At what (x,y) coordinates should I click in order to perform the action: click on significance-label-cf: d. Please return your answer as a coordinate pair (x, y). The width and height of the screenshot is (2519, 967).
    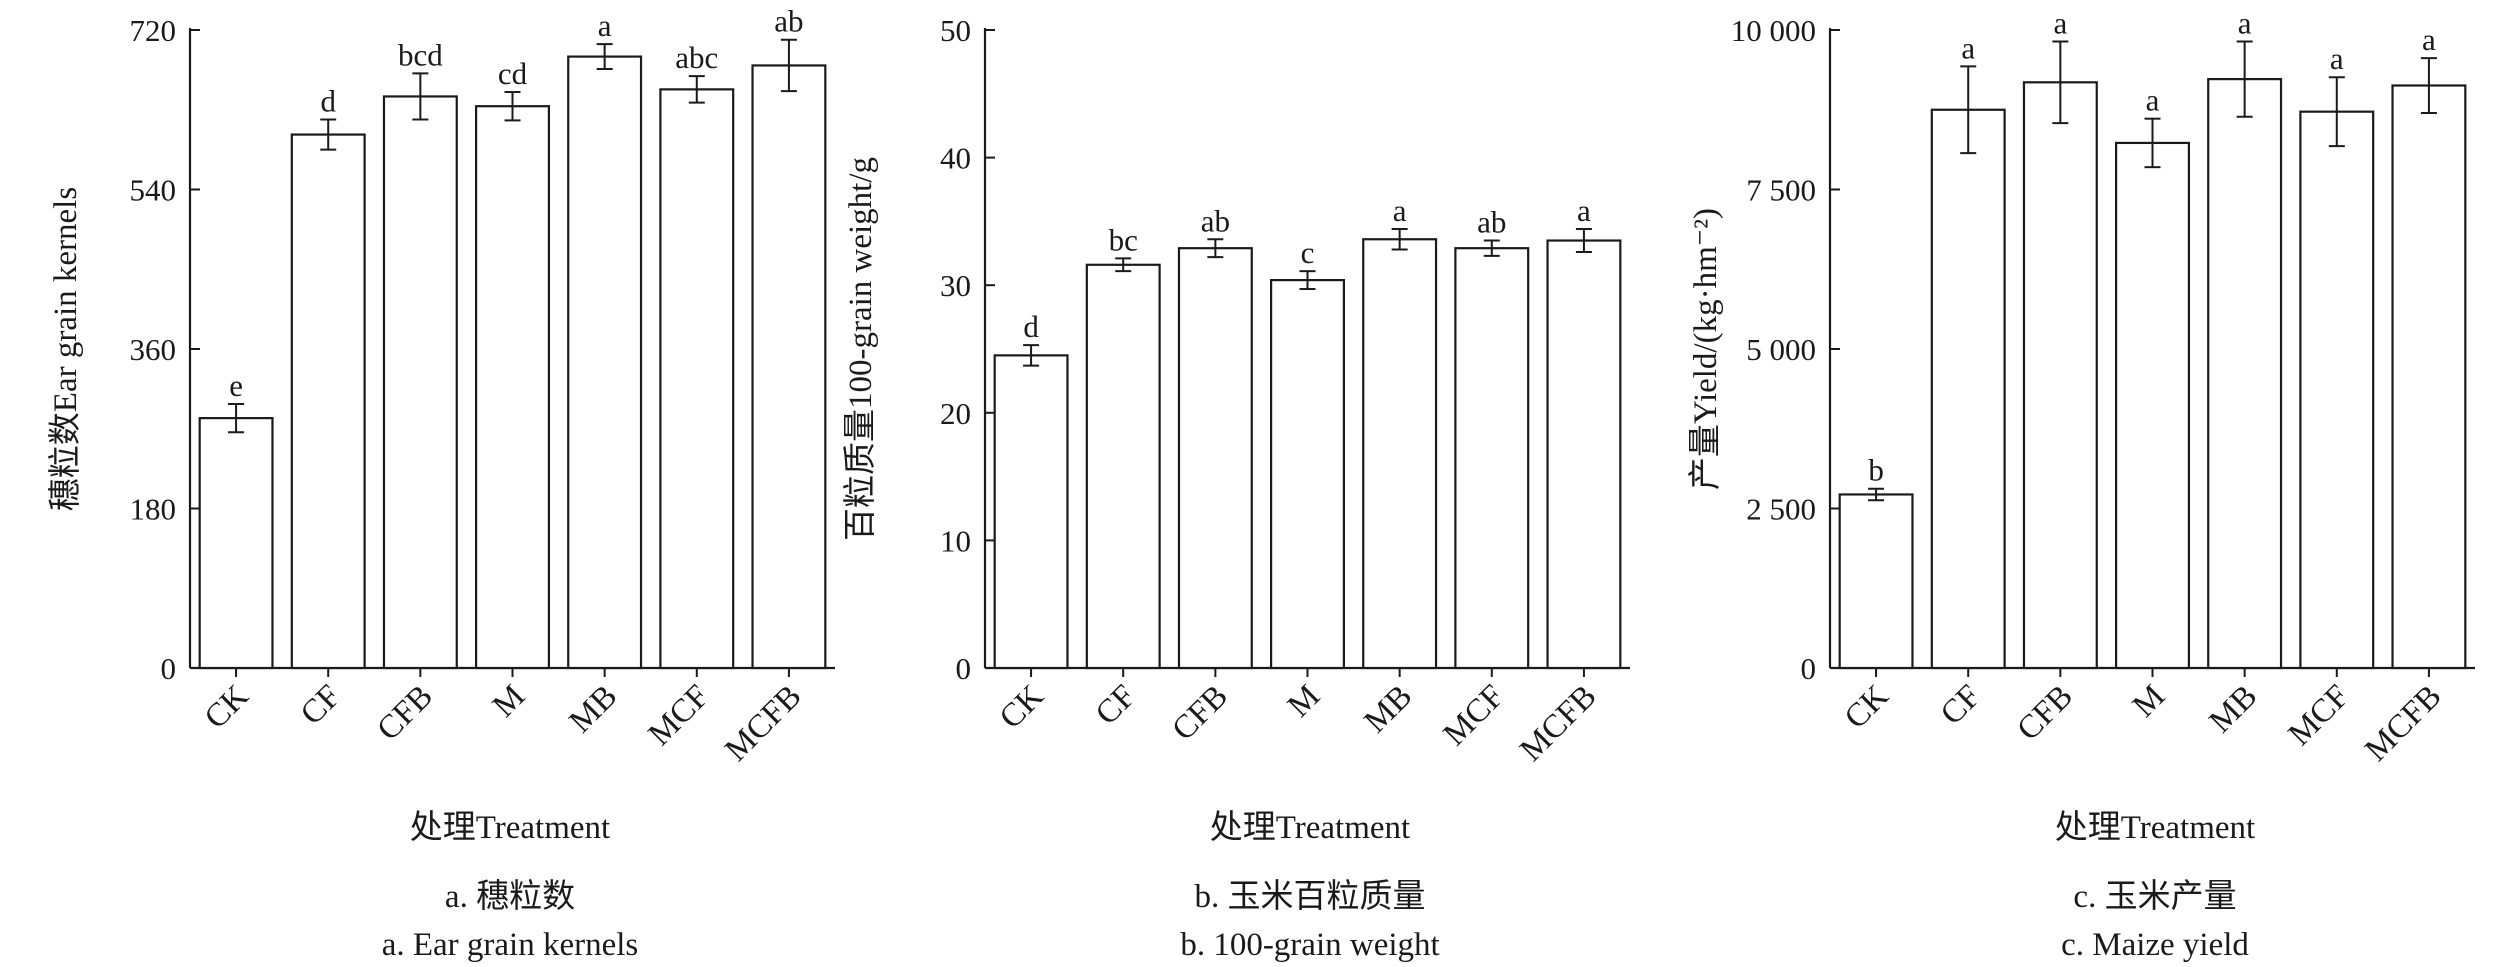
    Looking at the image, I should click on (328, 100).